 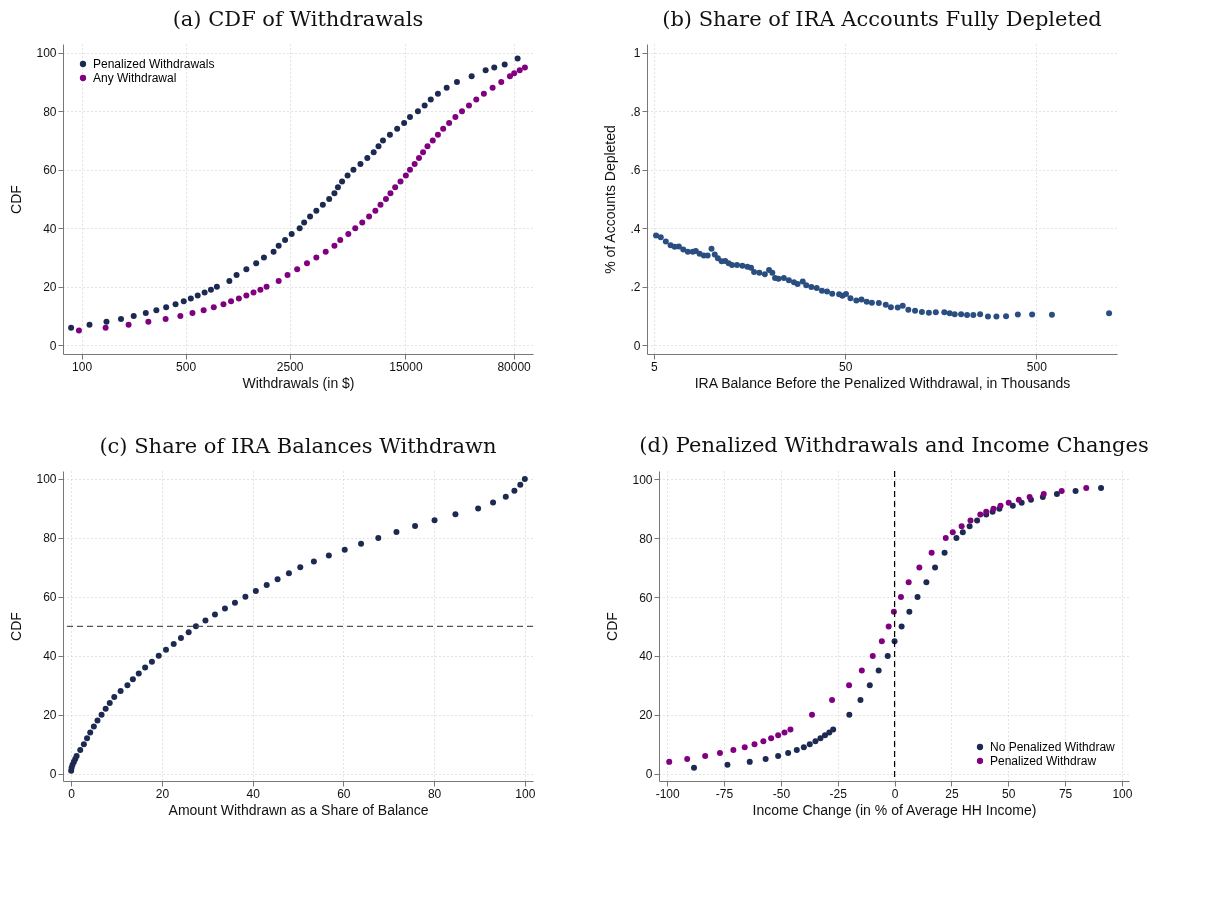 What do you see at coordinates (635, 111) in the screenshot?
I see `y-tick-label: .8` at bounding box center [635, 111].